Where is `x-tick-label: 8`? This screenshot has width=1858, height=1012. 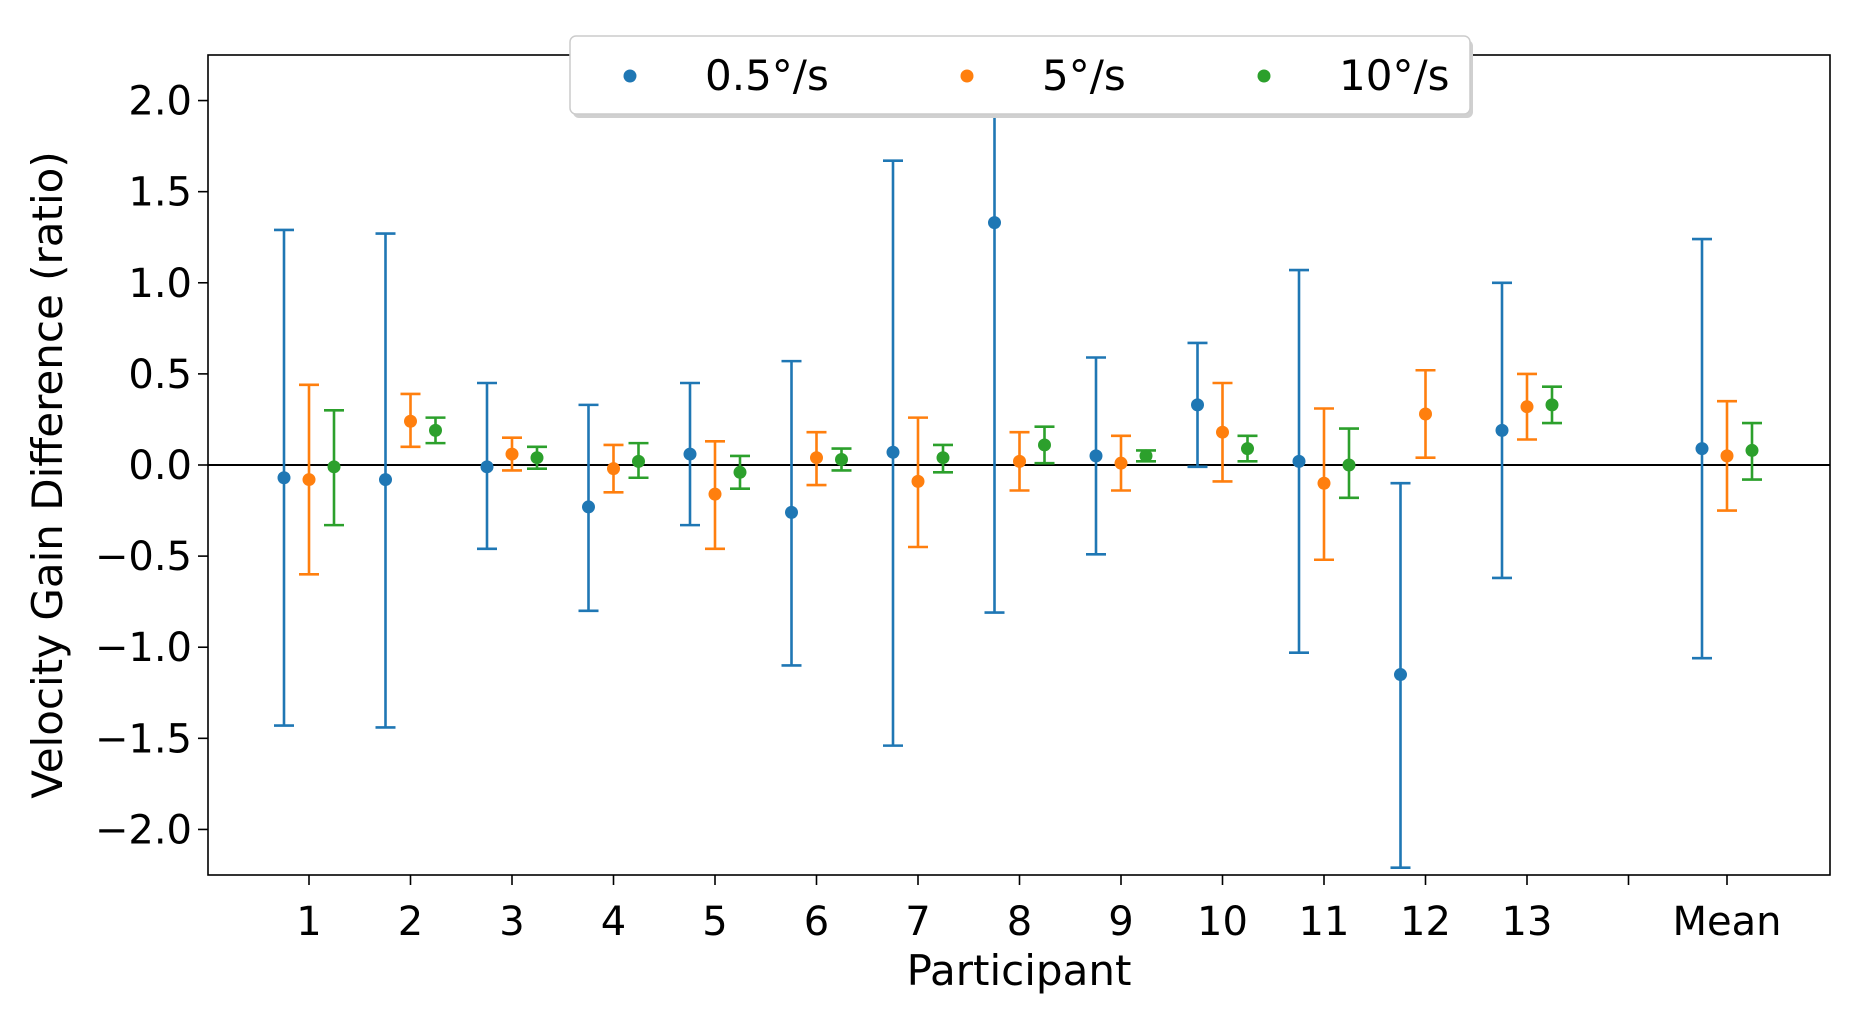 x-tick-label: 8 is located at coordinates (1019, 922).